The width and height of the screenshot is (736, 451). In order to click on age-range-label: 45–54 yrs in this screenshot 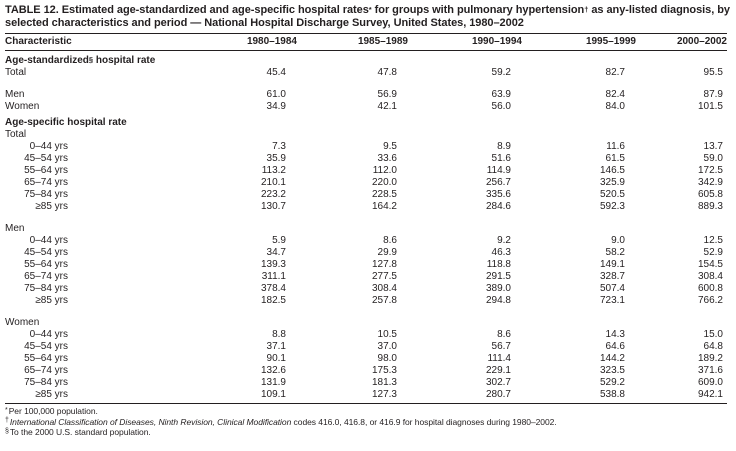, I will do `click(46, 252)`.